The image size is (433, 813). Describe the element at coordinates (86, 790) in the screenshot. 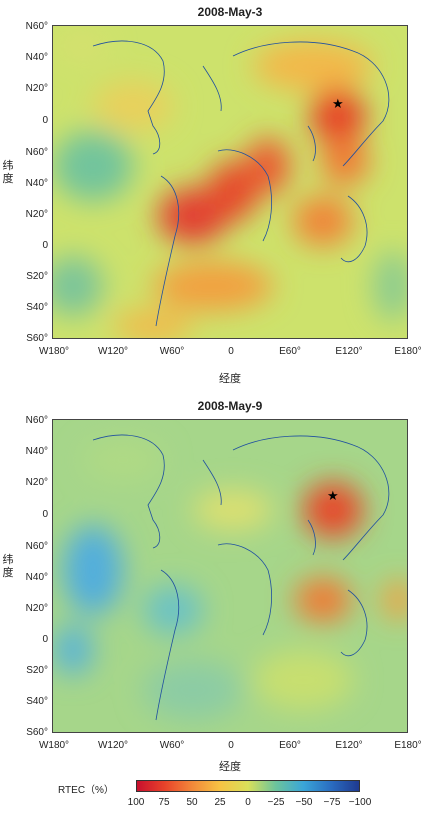

I see `colorbar-label: RTEC（%）` at that location.